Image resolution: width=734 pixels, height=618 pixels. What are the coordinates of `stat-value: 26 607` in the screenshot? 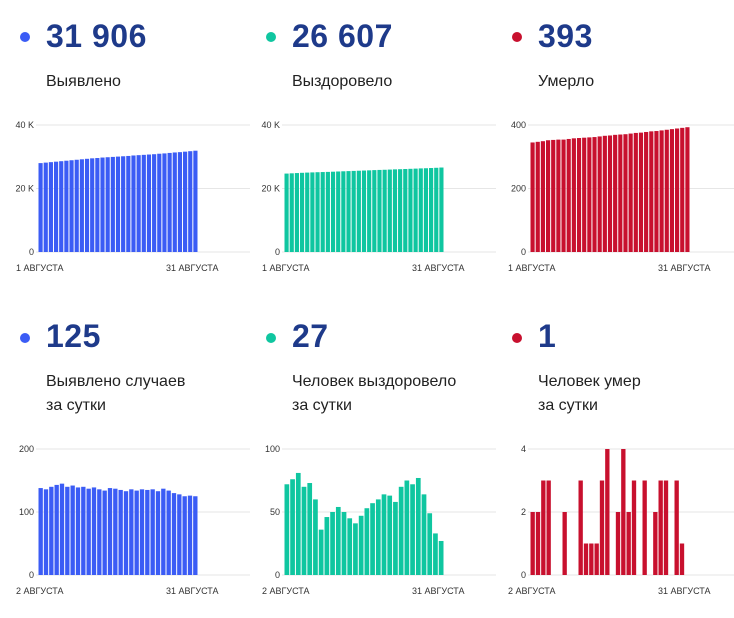 It's located at (342, 36).